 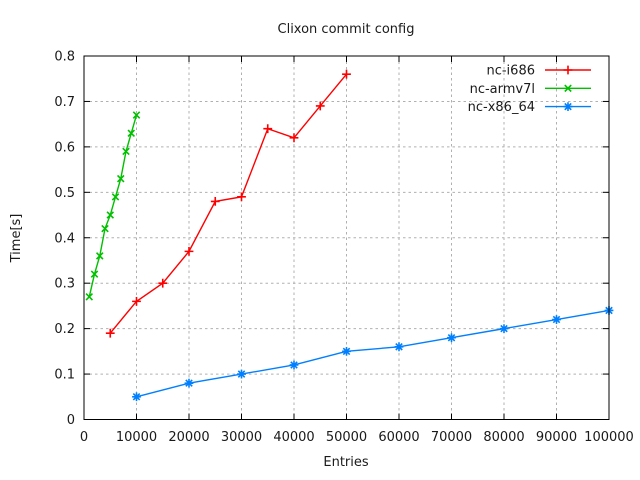 I want to click on legend-label: nc-i686, so click(x=510, y=71).